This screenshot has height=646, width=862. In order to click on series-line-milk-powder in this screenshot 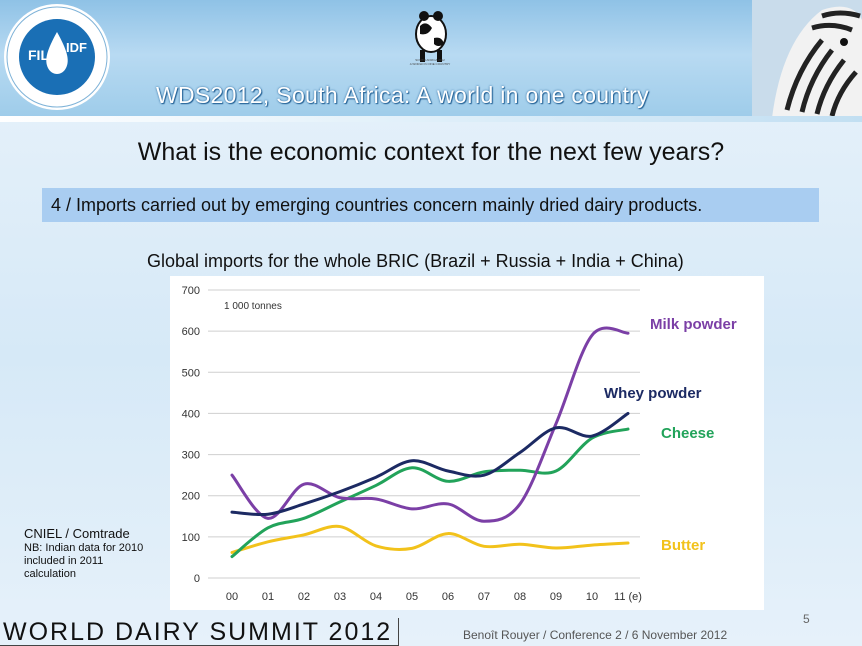, I will do `click(430, 424)`.